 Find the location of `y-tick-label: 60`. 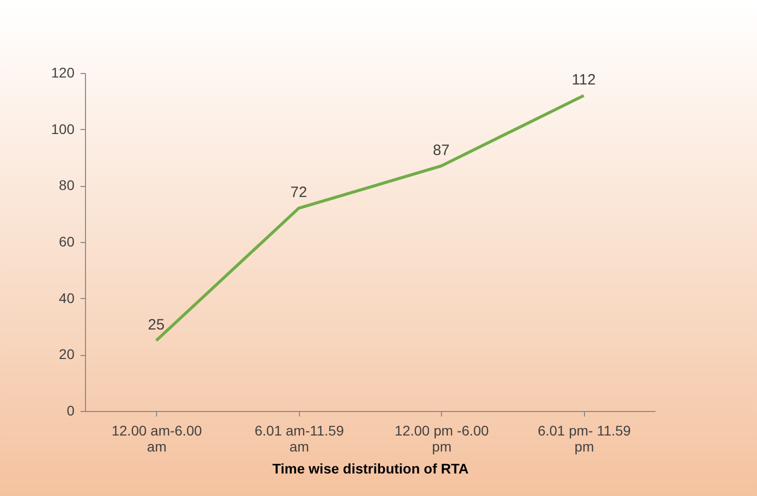

y-tick-label: 60 is located at coordinates (66, 242).